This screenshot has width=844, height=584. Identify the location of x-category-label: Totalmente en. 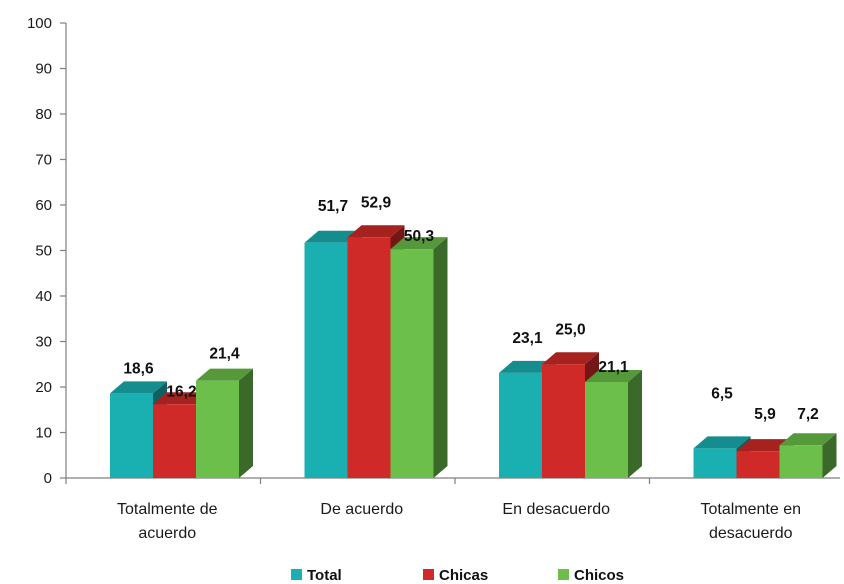
(750, 509).